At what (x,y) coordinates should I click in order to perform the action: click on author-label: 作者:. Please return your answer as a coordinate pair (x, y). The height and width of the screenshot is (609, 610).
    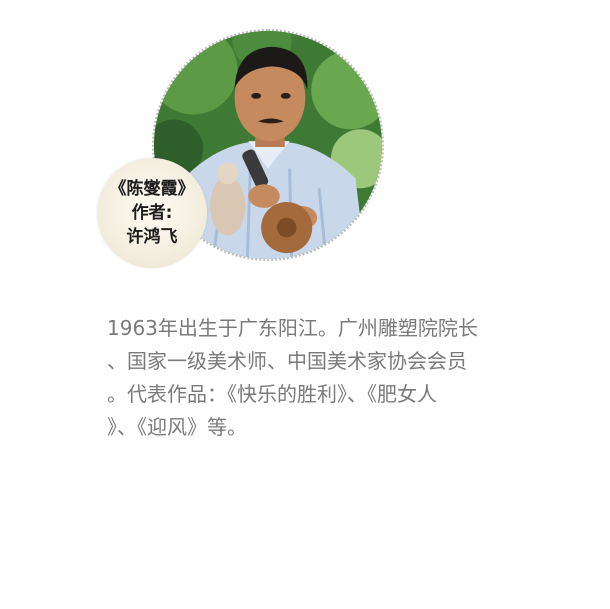
    Looking at the image, I should click on (152, 213).